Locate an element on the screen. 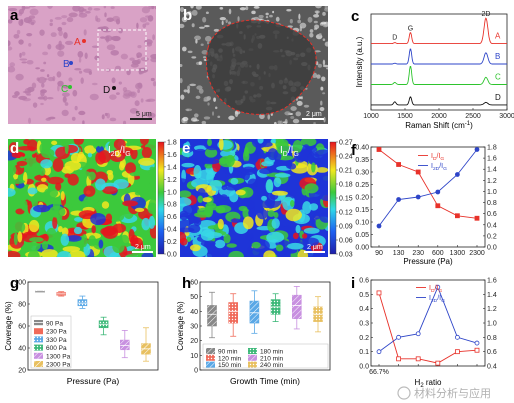  e-colorbar-label: 0.09 is located at coordinates (346, 227).